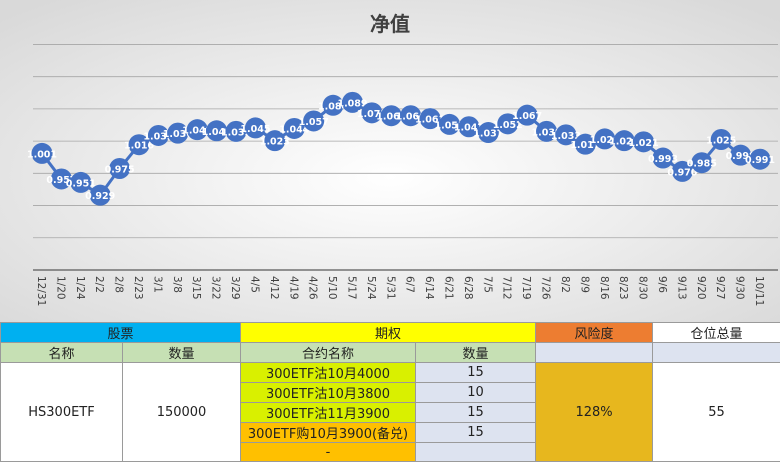  Describe the element at coordinates (138, 288) in the screenshot. I see `x-tick-label: 2/23` at that location.